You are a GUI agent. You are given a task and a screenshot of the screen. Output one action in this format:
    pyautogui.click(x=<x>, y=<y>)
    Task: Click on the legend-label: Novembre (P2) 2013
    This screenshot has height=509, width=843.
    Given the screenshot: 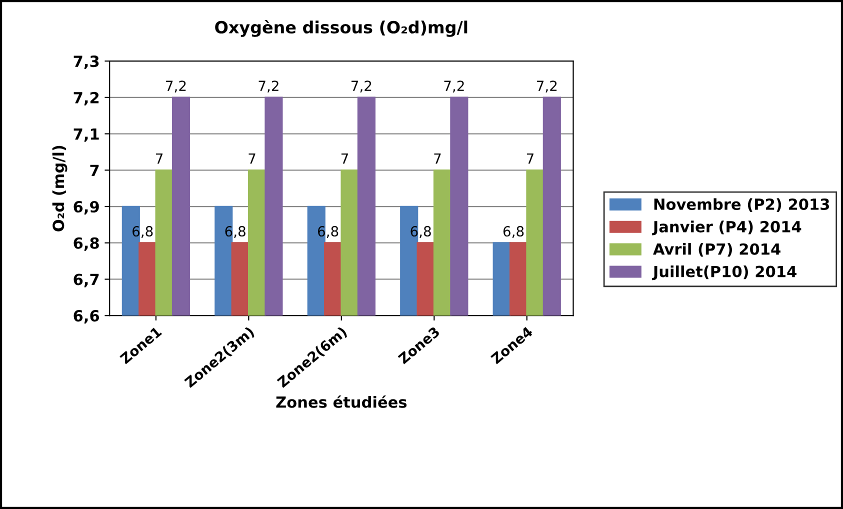 What is the action you would take?
    pyautogui.click(x=742, y=205)
    